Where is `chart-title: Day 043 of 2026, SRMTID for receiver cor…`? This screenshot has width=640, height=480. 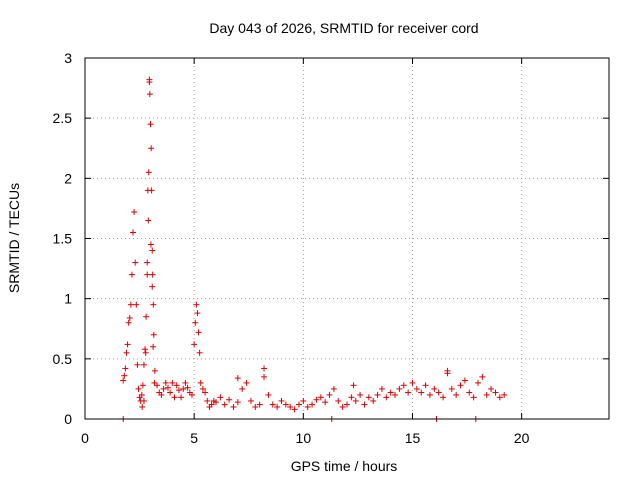 chart-title: Day 043 of 2026, SRMTID for receiver cor… is located at coordinates (343, 28).